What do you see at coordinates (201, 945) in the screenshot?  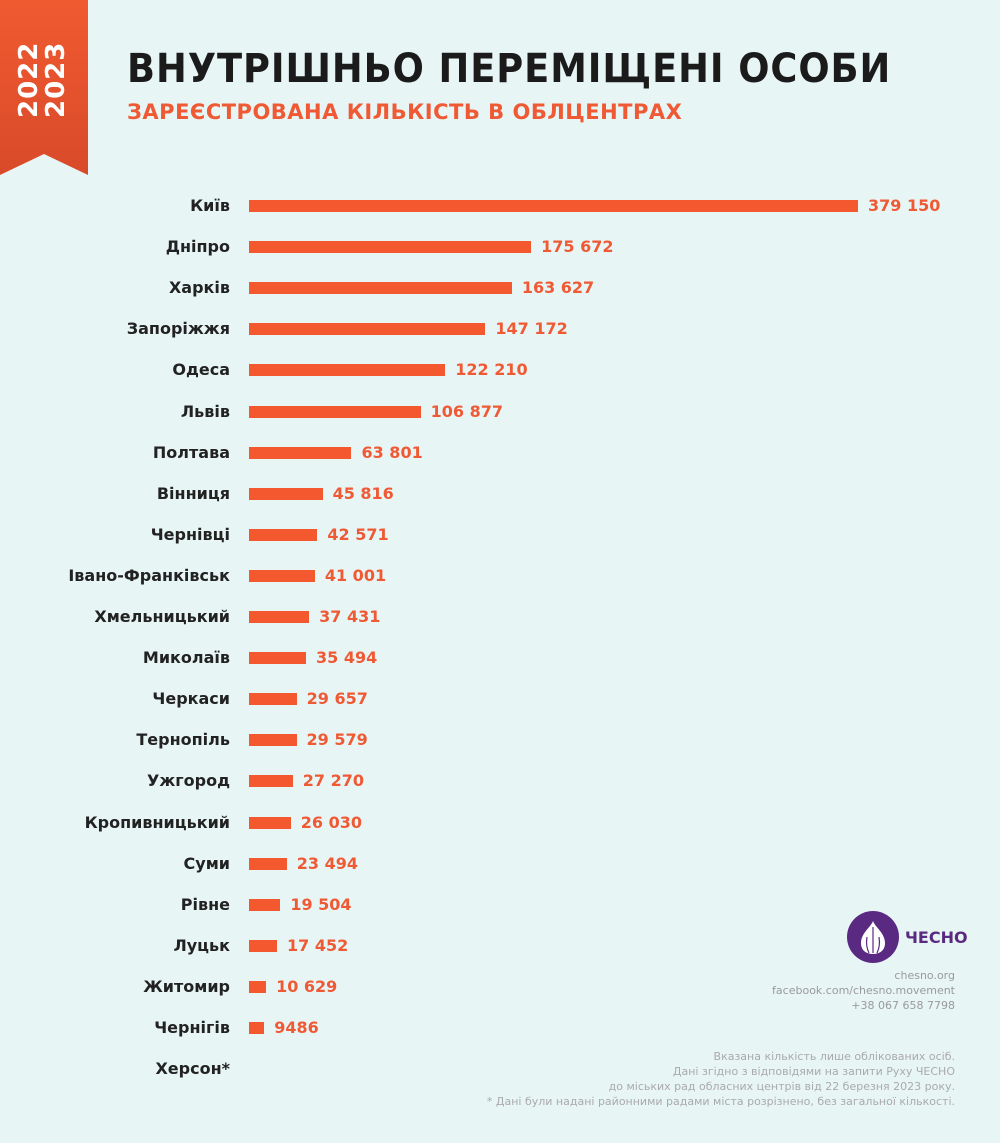 I see `category-label: Луцьк` at bounding box center [201, 945].